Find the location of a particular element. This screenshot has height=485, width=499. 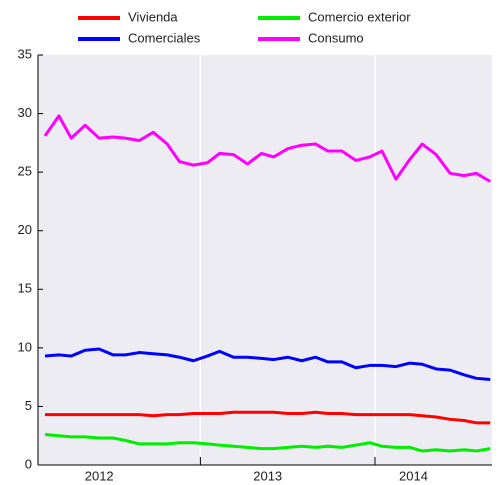

y-tick-label: 10 is located at coordinates (25, 346).